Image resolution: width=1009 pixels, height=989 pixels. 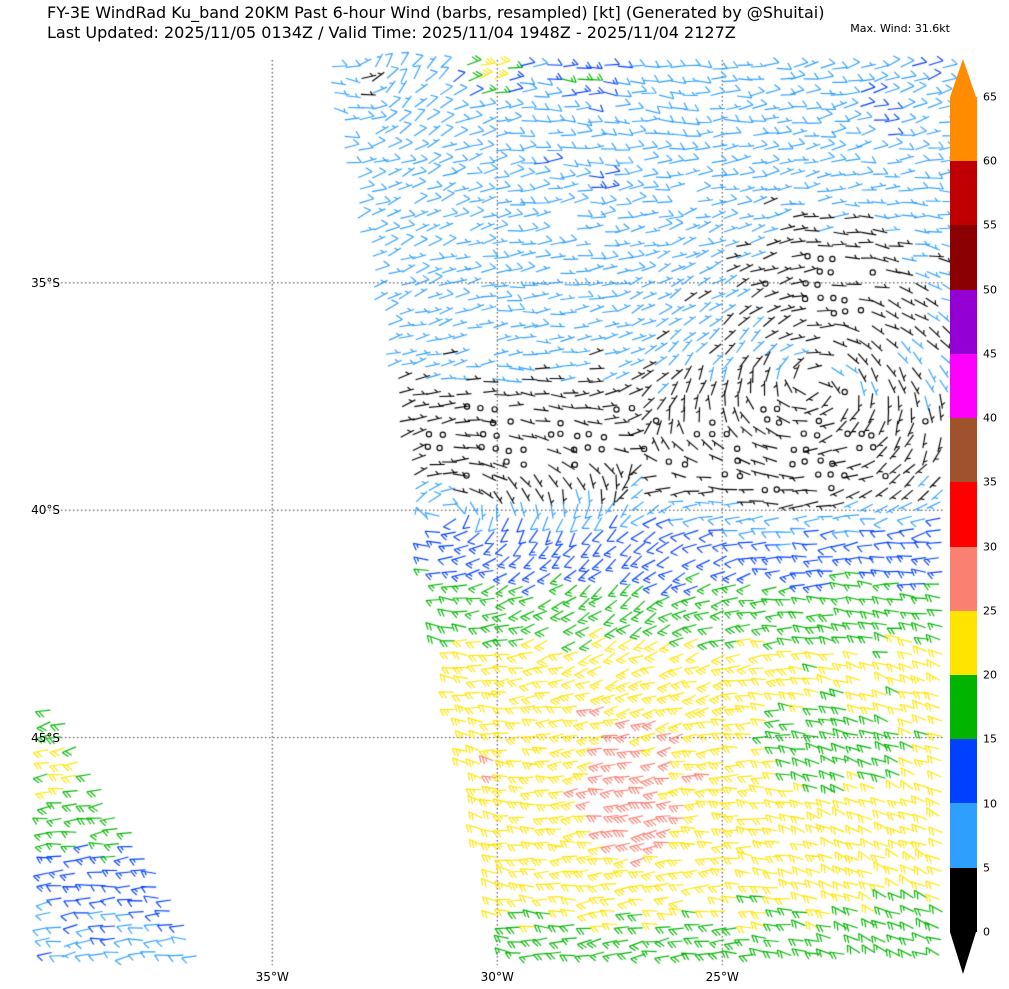 I want to click on colorbar-tick-label: 15, so click(x=990, y=739).